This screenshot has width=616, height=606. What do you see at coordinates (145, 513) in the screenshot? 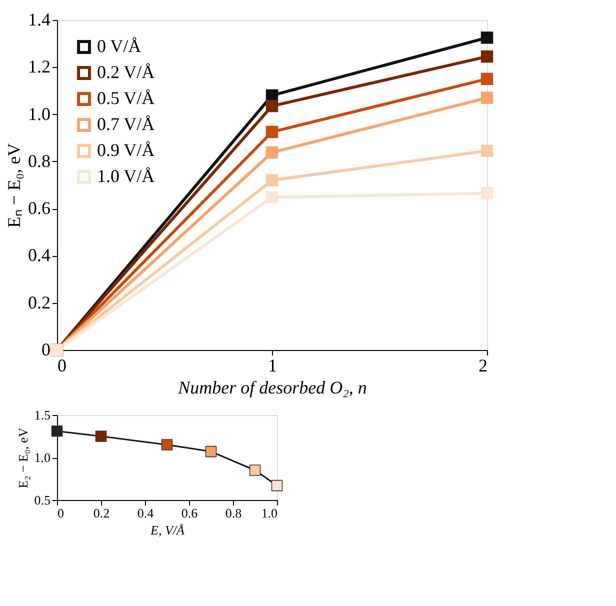
I see `x-tick-label: 0.4` at bounding box center [145, 513].